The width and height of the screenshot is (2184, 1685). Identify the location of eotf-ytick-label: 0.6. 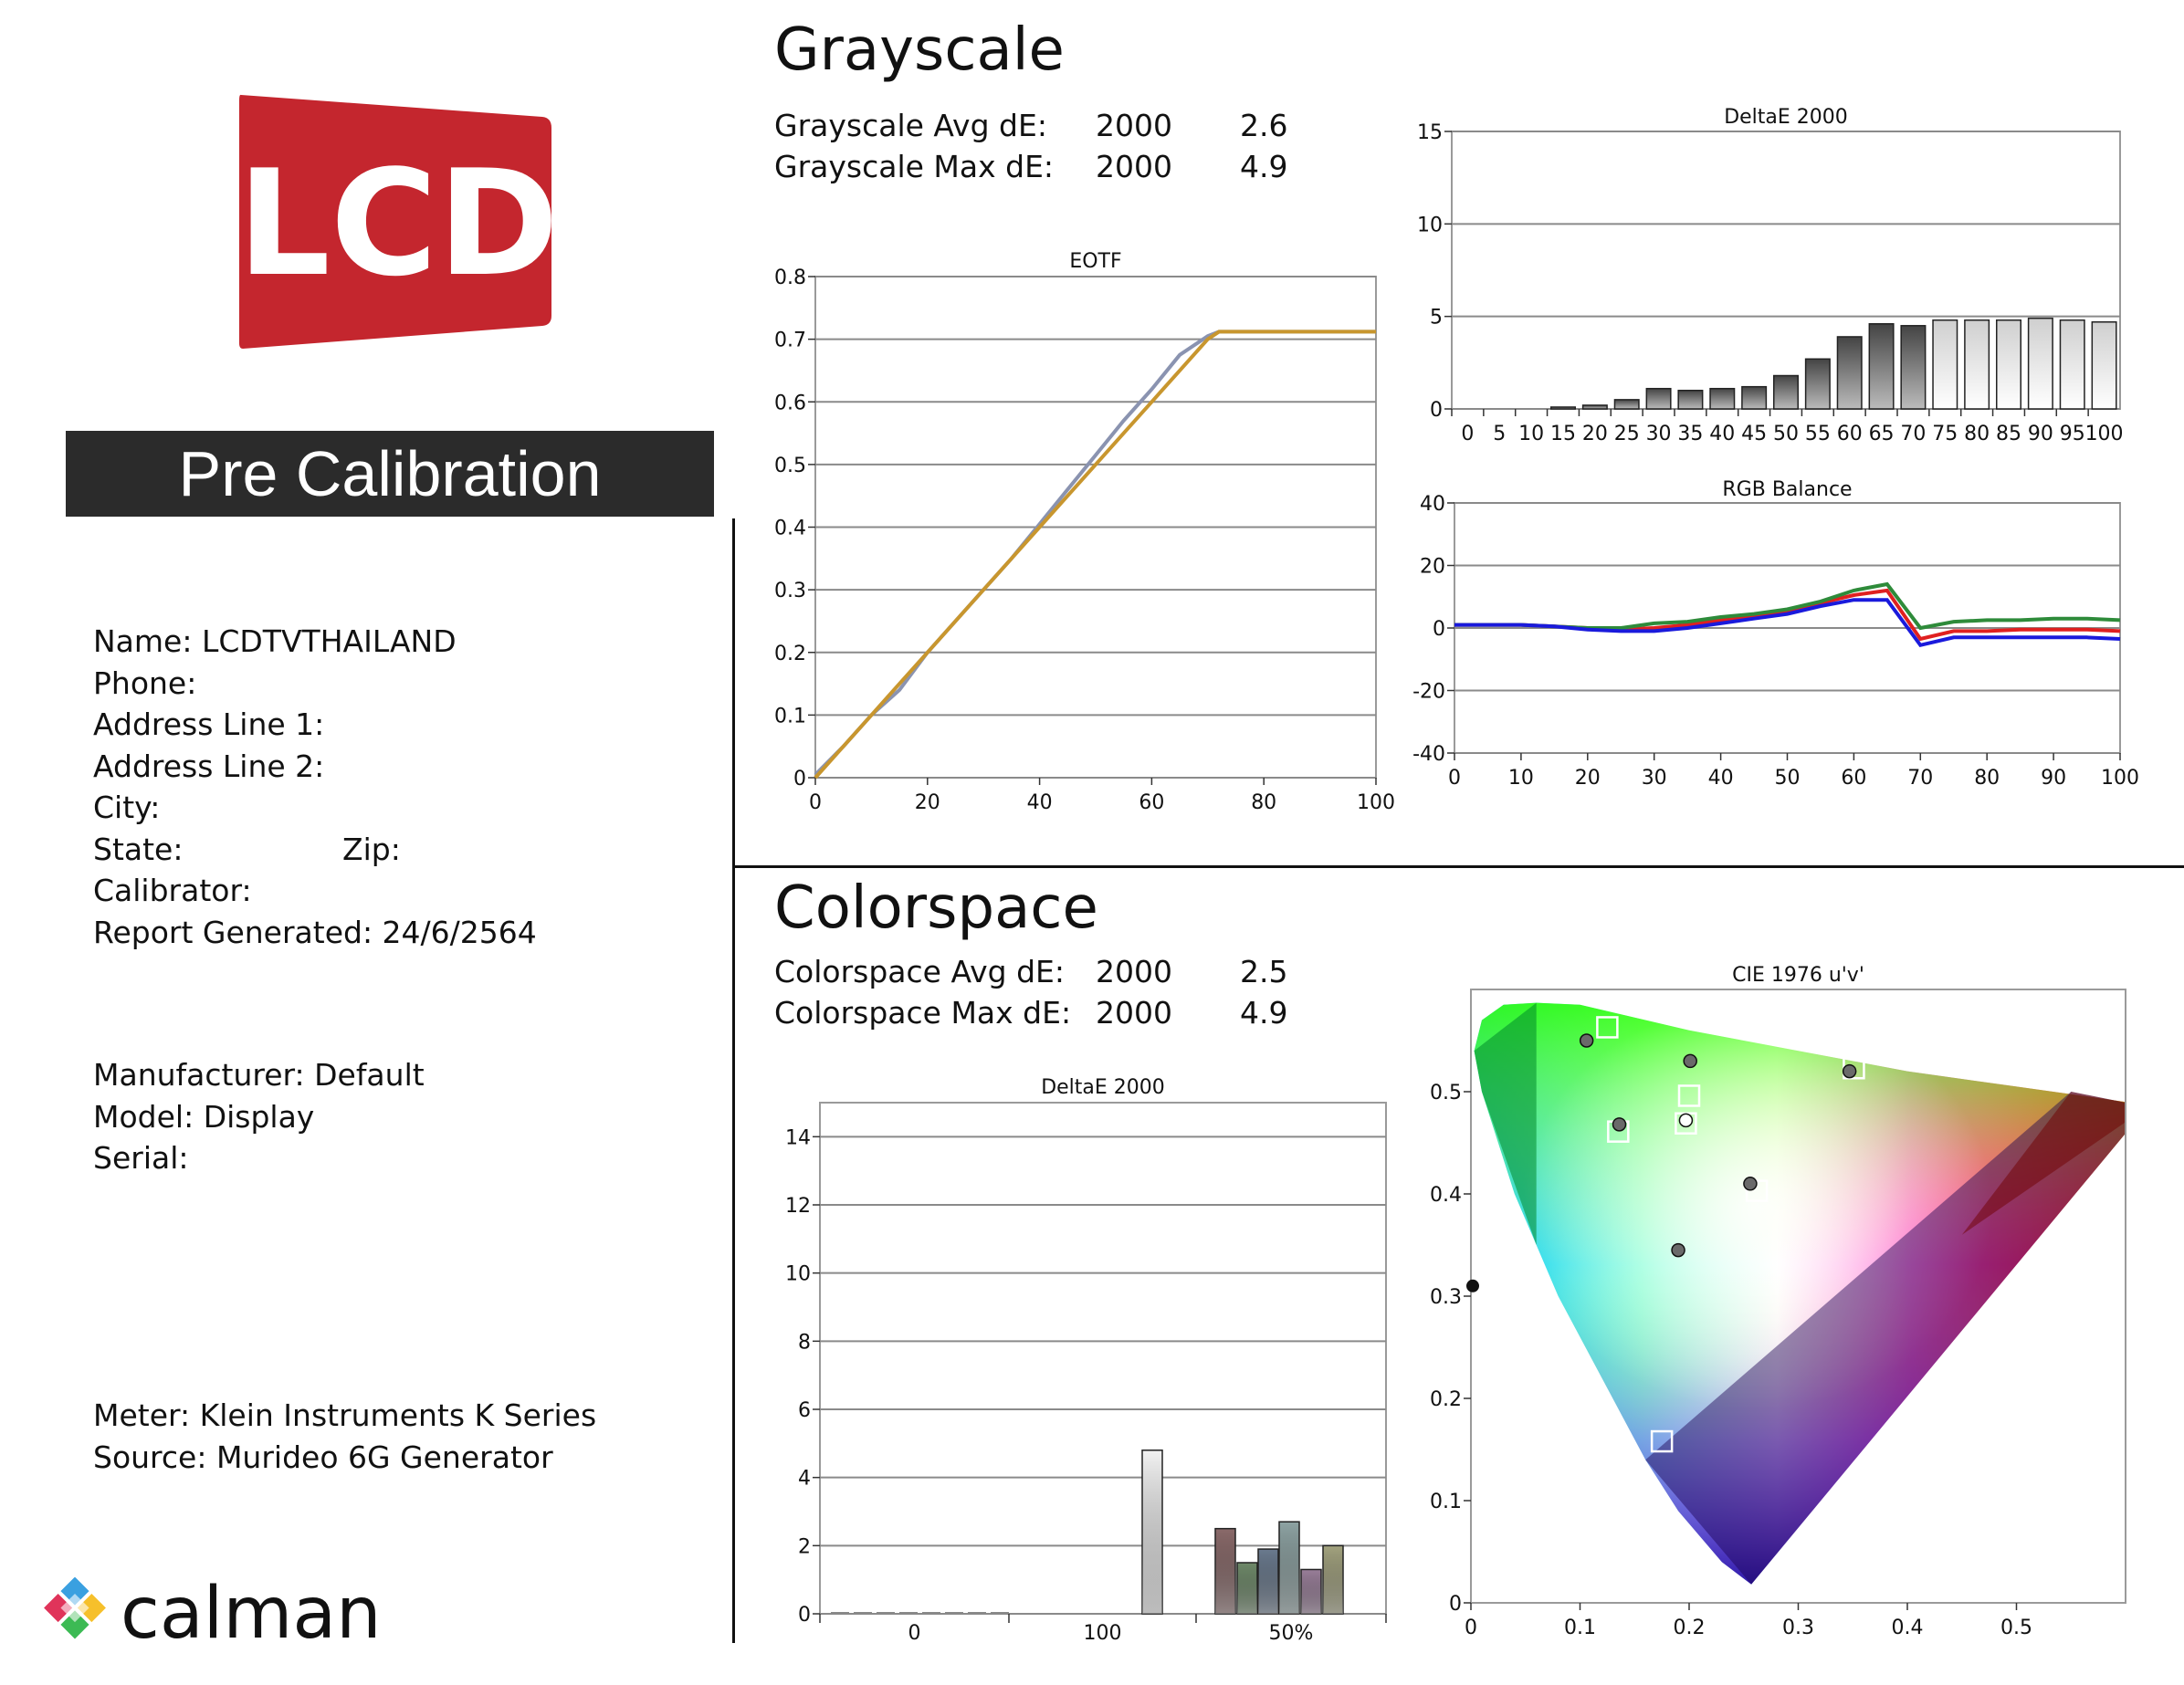
(790, 403).